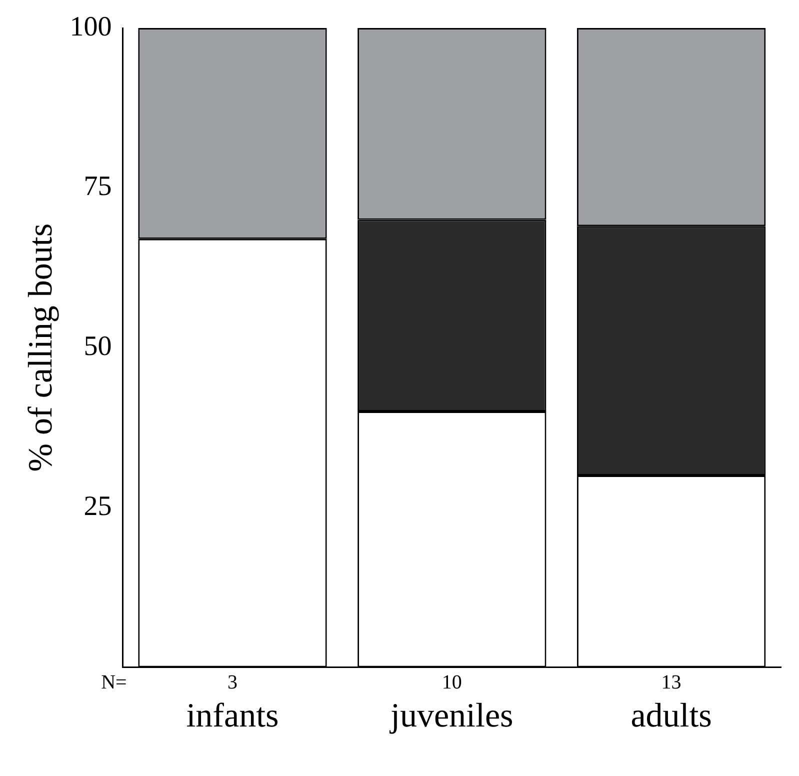  What do you see at coordinates (452, 682) in the screenshot?
I see `text: 10` at bounding box center [452, 682].